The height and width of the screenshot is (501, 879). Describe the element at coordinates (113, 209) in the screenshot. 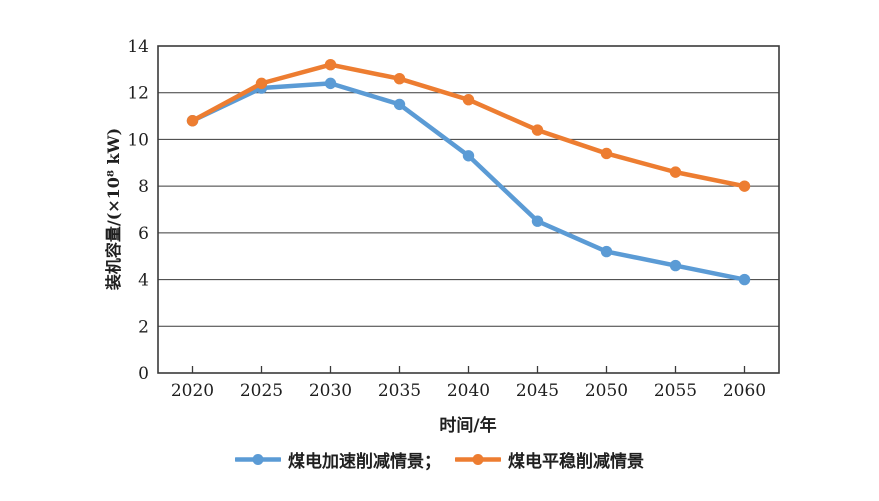

I see `y-axis-title: 装机容量/(×10⁸ kW)` at that location.